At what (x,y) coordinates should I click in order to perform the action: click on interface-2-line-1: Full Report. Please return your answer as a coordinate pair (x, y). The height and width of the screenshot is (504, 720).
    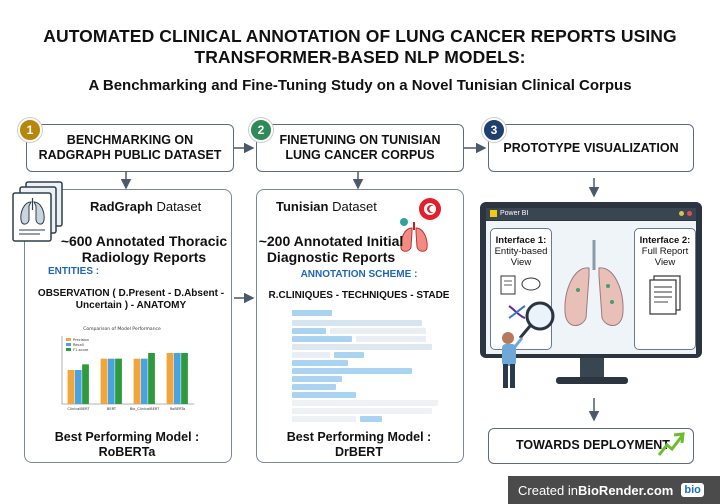
    Looking at the image, I should click on (665, 251).